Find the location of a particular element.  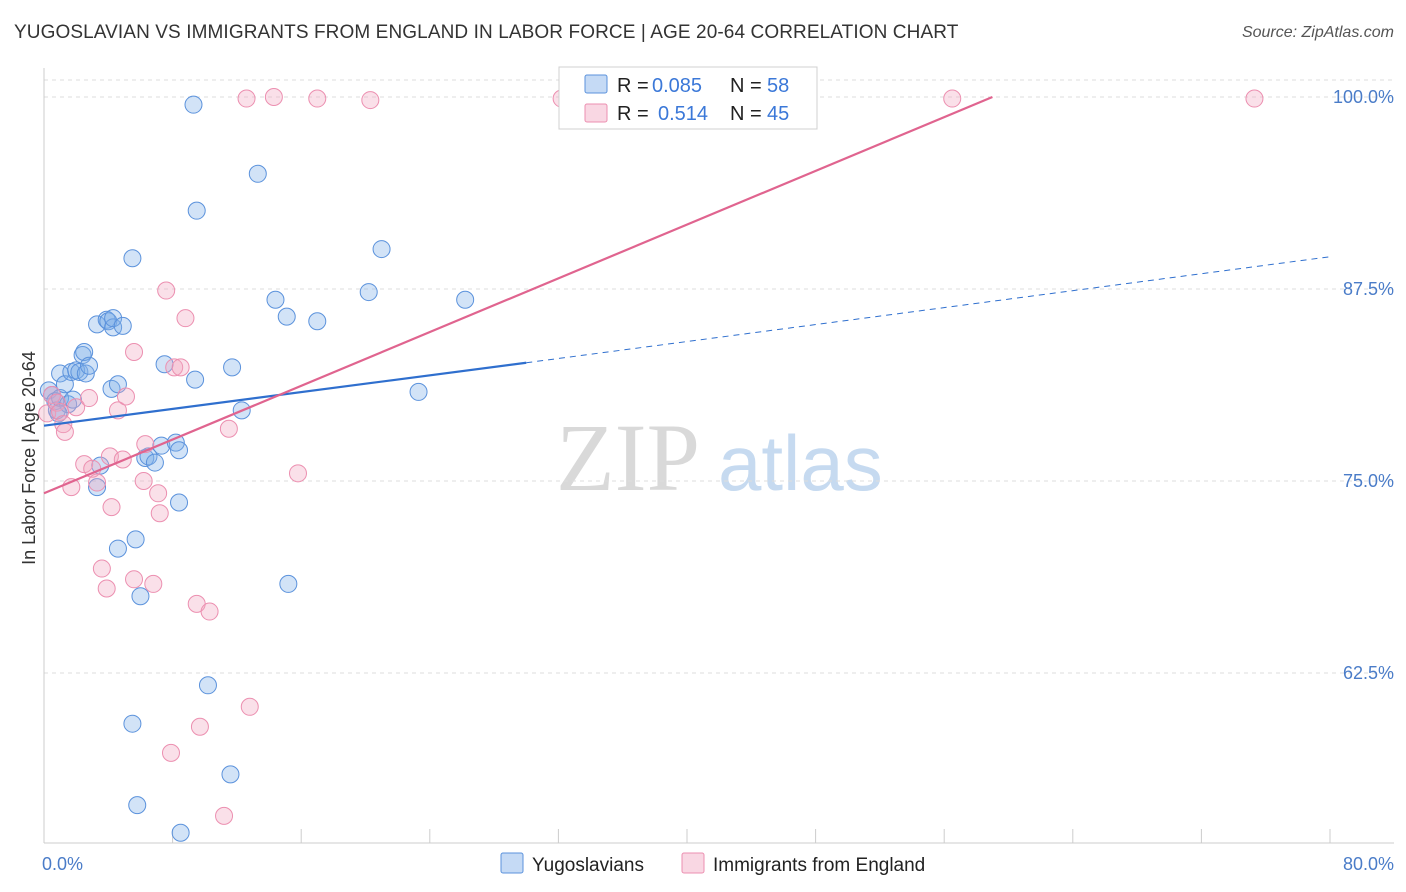

legend-swatch-england is located at coordinates (596, 113).